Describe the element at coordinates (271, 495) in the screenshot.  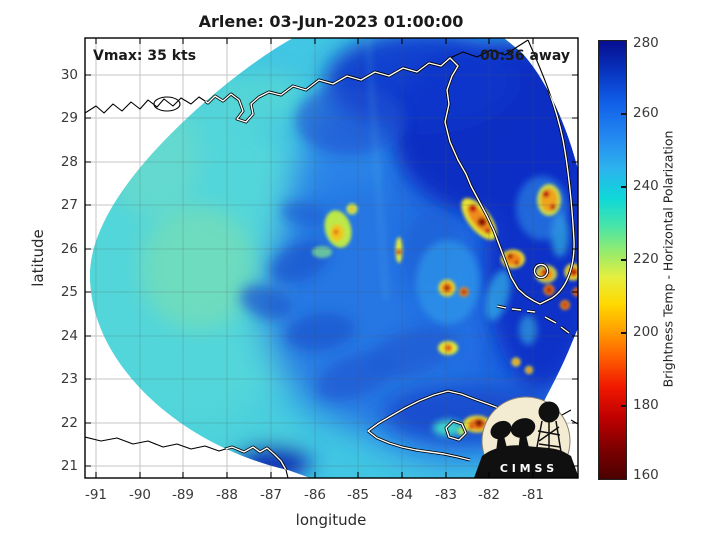
I see `x-tick-label: -87` at that location.